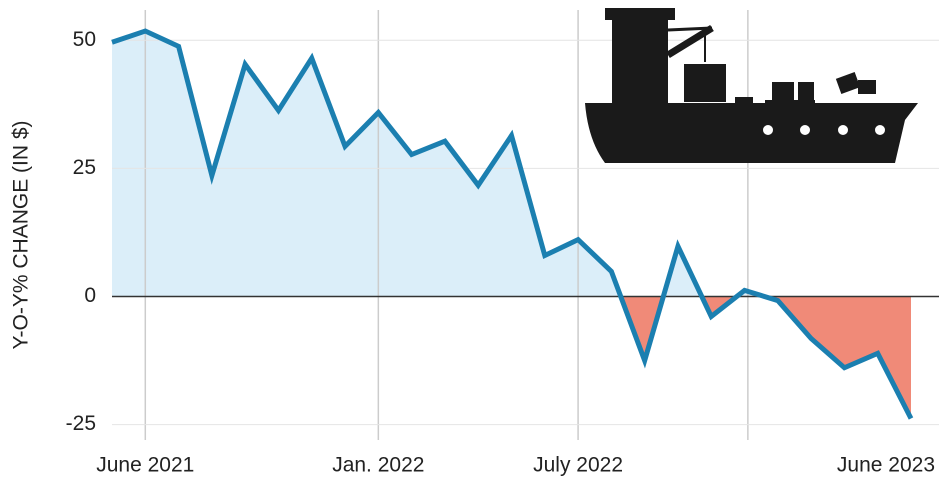  I want to click on y-tick-label: 25, so click(84, 167).